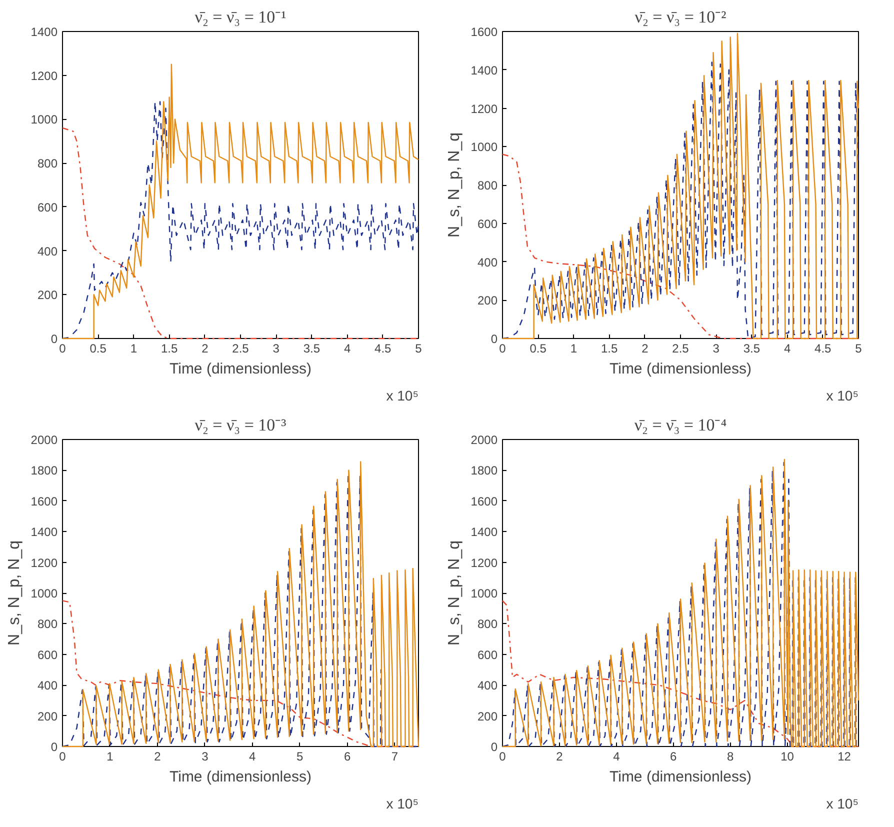  What do you see at coordinates (240, 425) in the screenshot?
I see `chart-title: ν̄₂ = ν̄₃ = 10⁻³` at bounding box center [240, 425].